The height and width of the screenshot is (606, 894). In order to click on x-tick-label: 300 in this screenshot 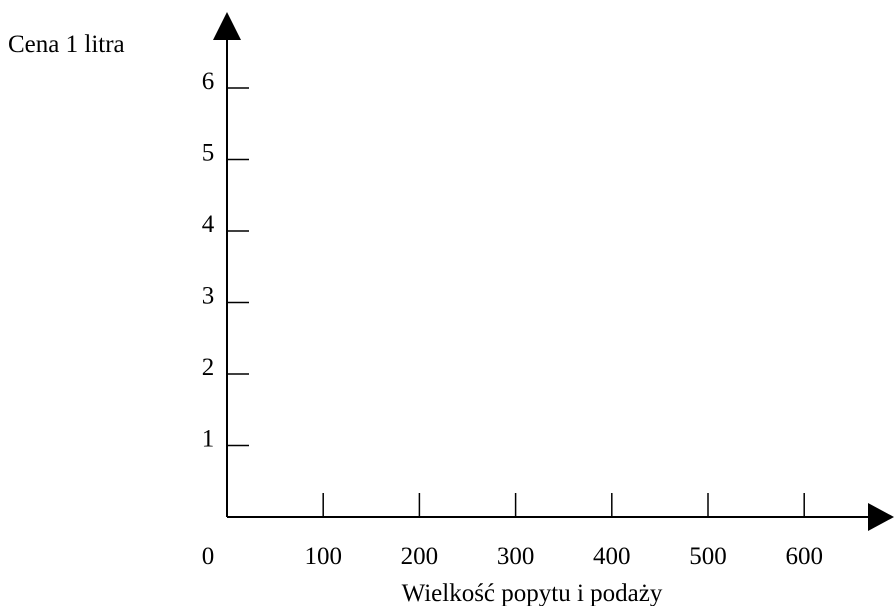, I will do `click(516, 556)`.